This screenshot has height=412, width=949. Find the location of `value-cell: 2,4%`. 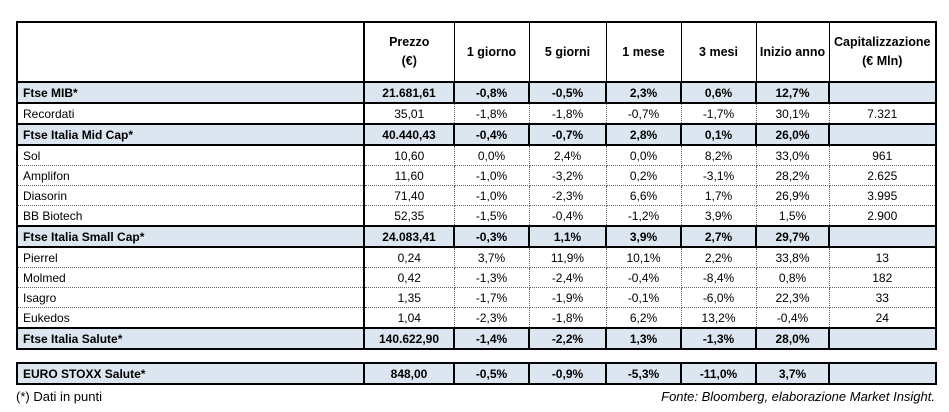

value-cell: 2,4% is located at coordinates (567, 155).